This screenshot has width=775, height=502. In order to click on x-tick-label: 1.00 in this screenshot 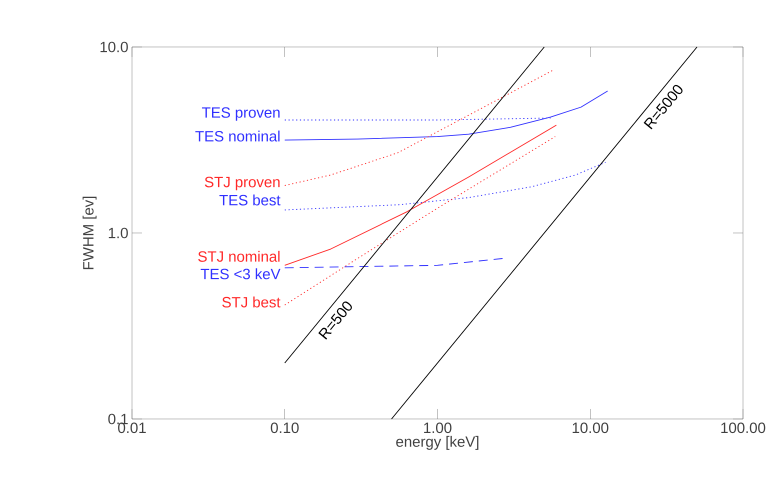, I will do `click(438, 428)`.